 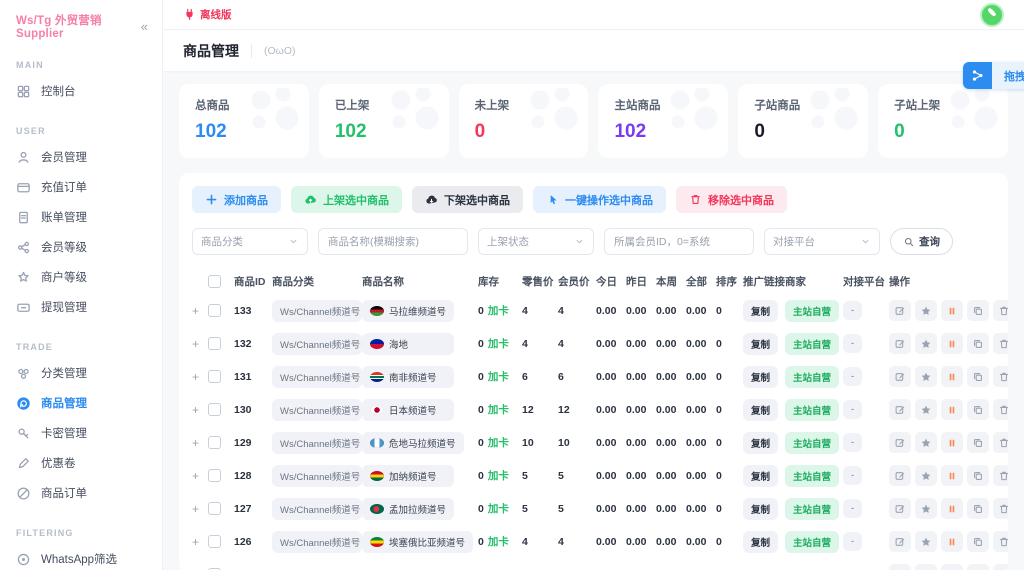 I want to click on hand-pointer-button: 一键操作选中商品, so click(x=599, y=199).